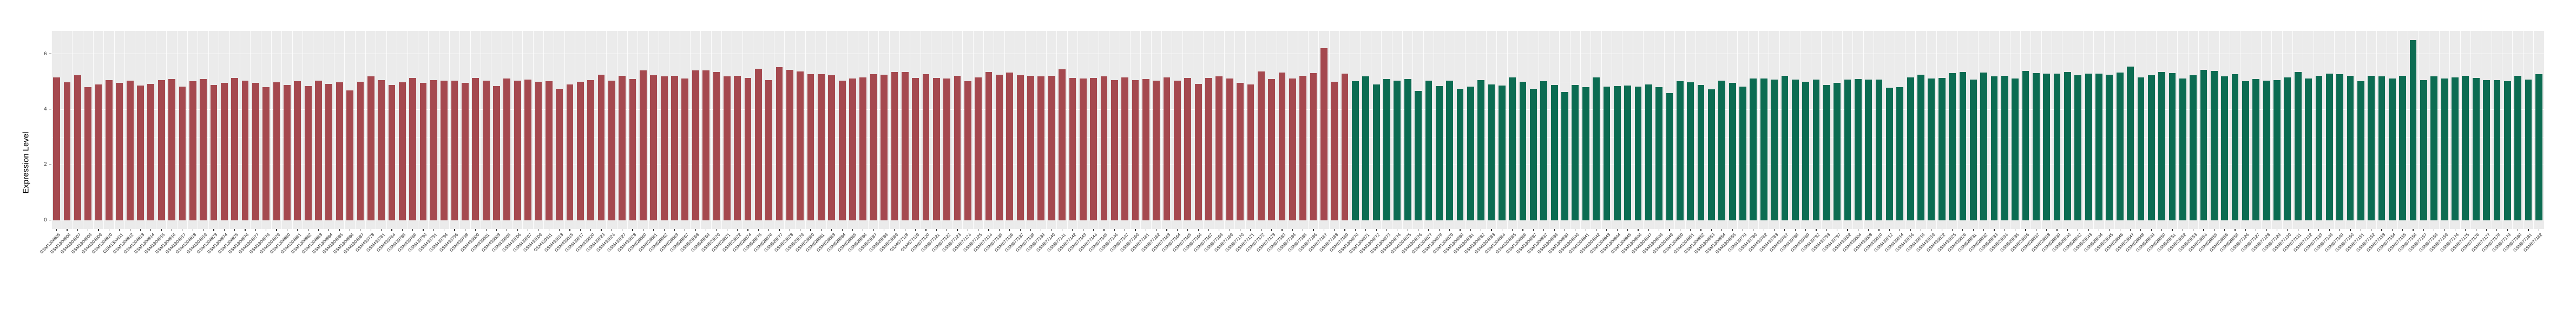  I want to click on bar-GSM677134, so click(989, 145).